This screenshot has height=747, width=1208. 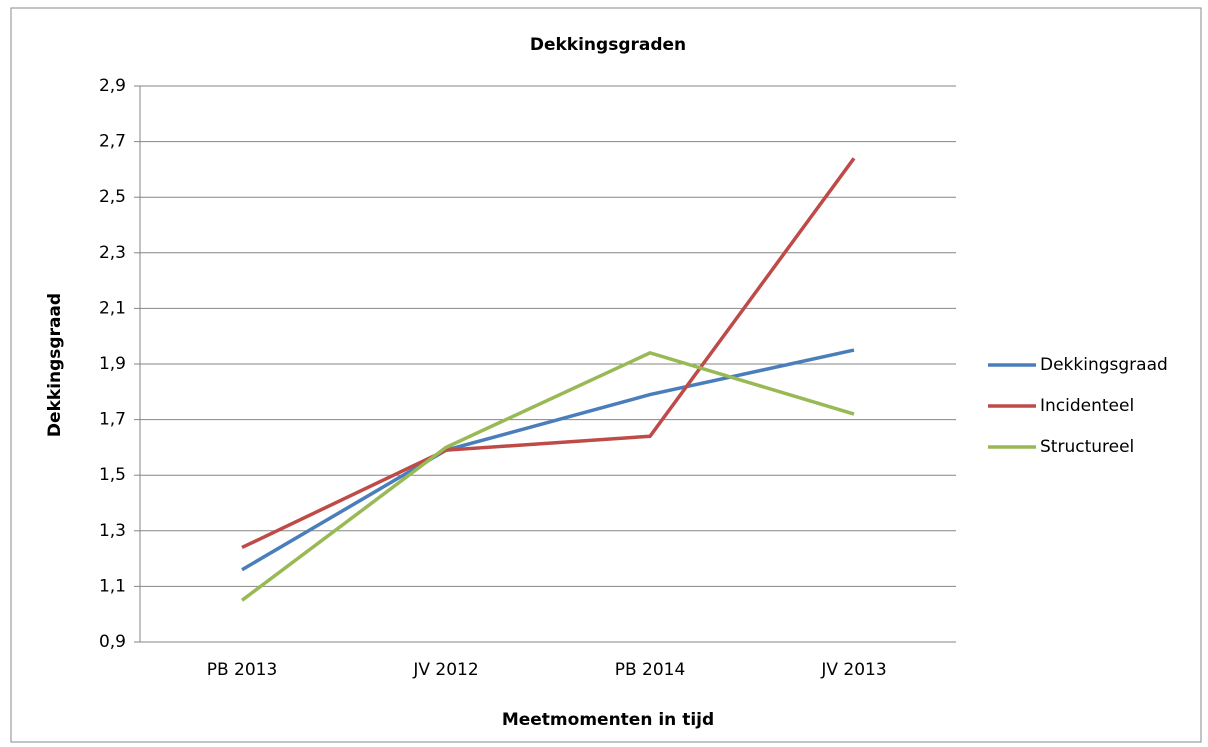 I want to click on y-tick-label: 1,7, so click(x=112, y=420).